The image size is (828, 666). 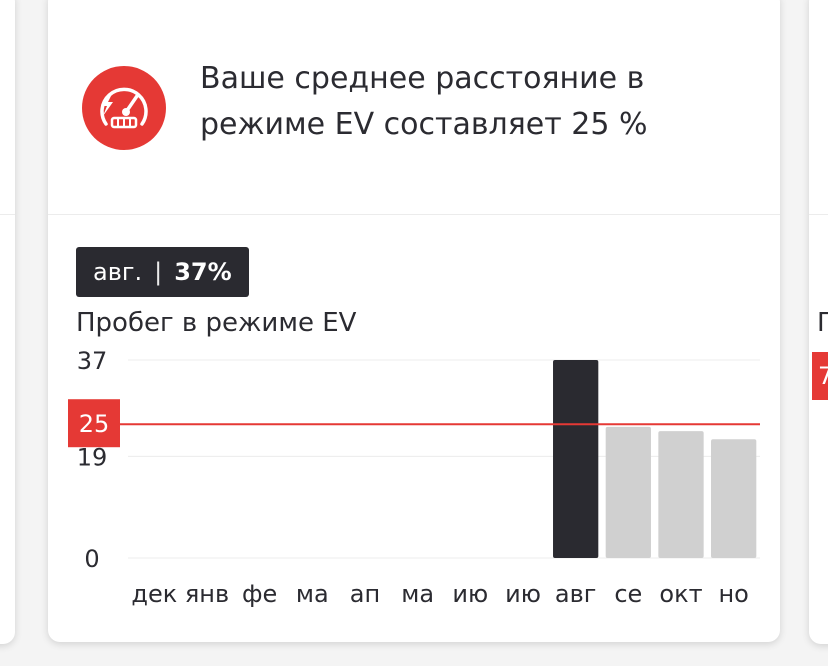 What do you see at coordinates (259, 594) in the screenshot?
I see `x-tick-label: фе` at bounding box center [259, 594].